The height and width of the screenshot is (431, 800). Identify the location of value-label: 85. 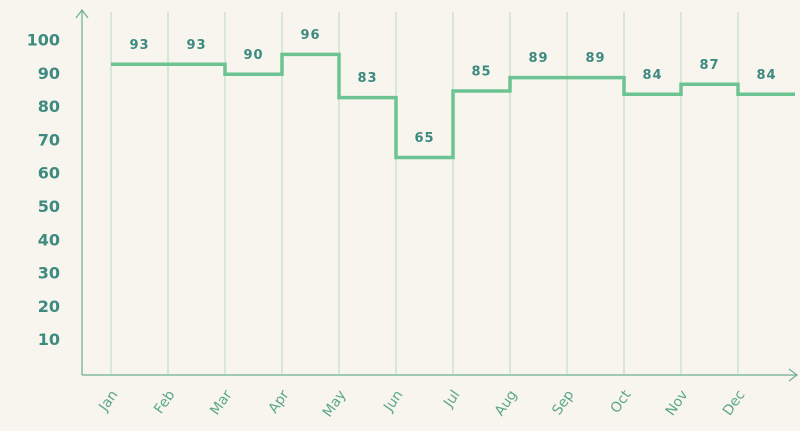
(481, 71).